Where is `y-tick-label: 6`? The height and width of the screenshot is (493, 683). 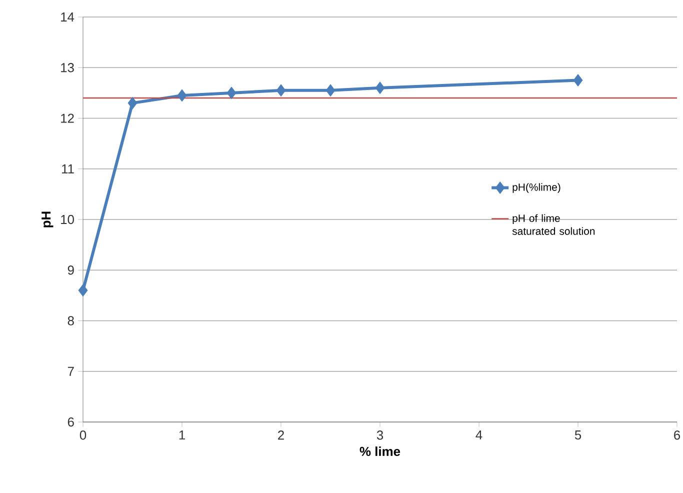
y-tick-label: 6 is located at coordinates (71, 422).